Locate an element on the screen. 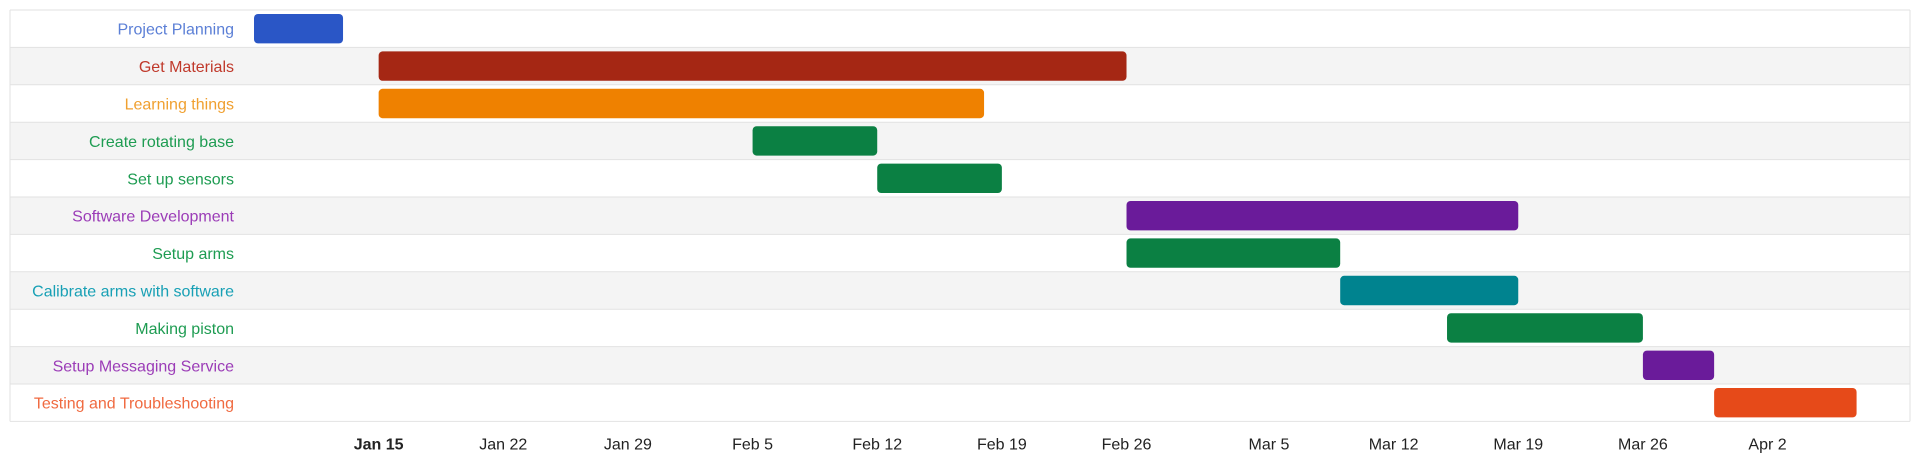  task-label: Learning things is located at coordinates (179, 105).